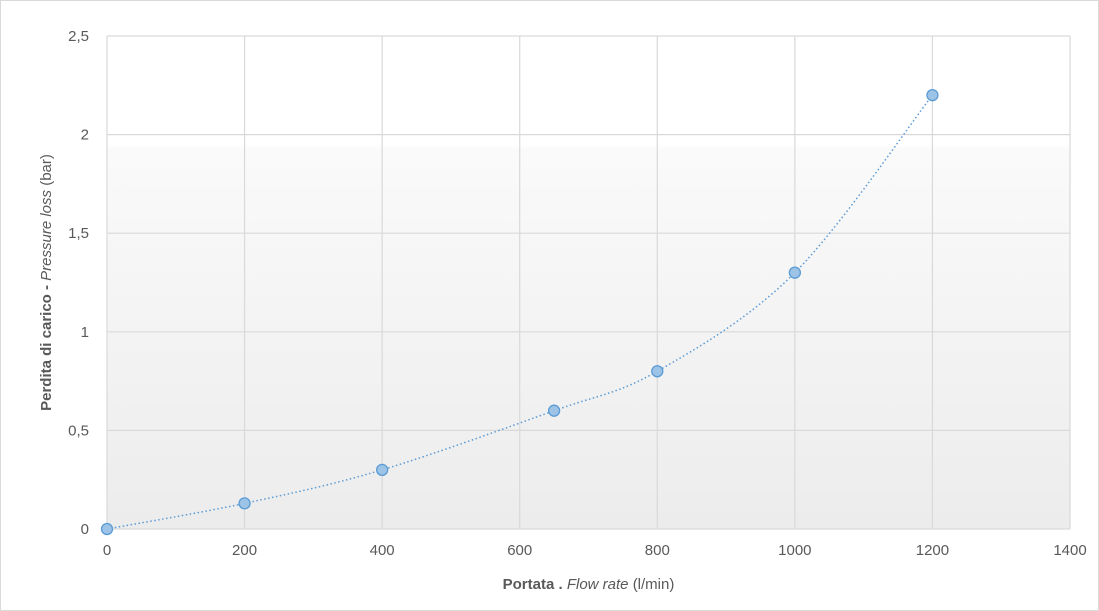 The width and height of the screenshot is (1099, 611). I want to click on y-tick-labels: 0 0,5 1 1,5 2 2,5, so click(78, 283).